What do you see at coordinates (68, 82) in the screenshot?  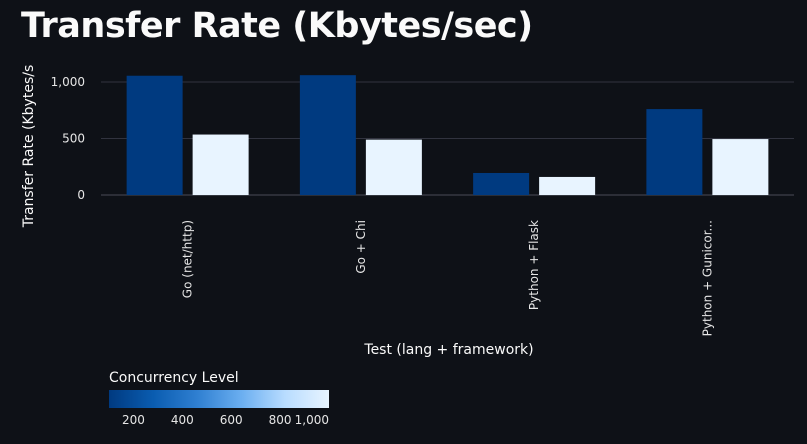 I see `y-tick-label: 1,000` at bounding box center [68, 82].